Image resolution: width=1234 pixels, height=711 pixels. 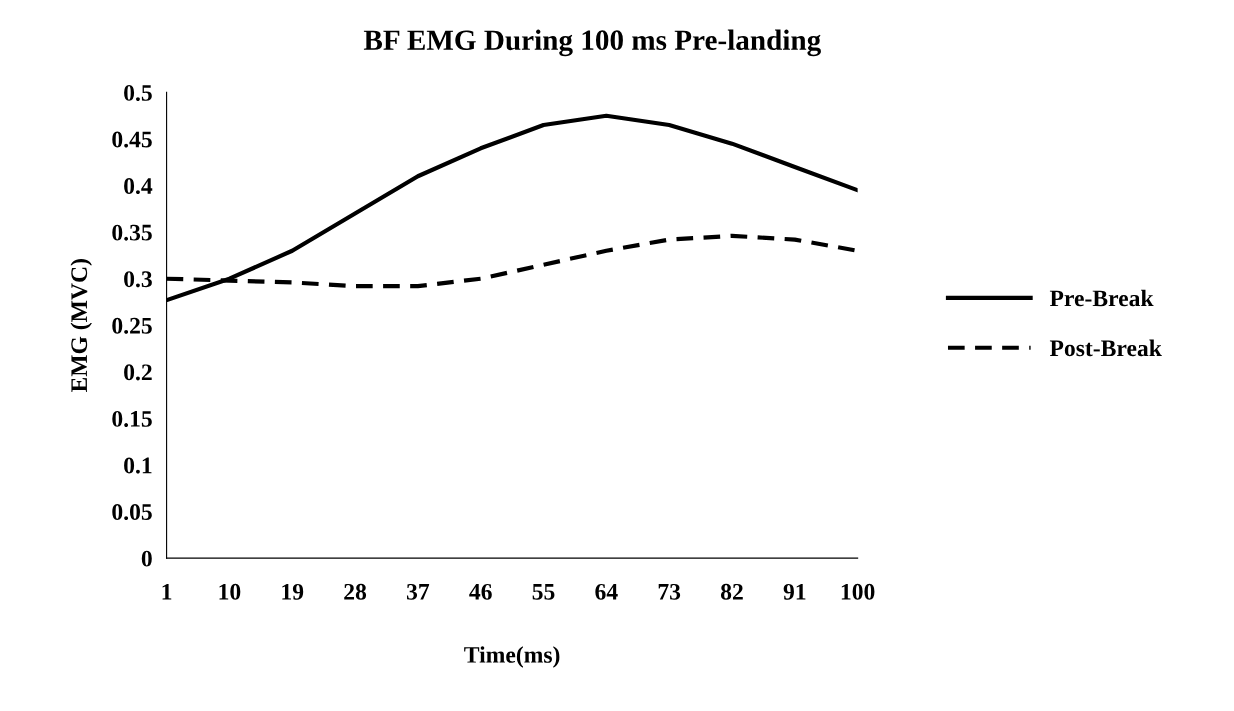 What do you see at coordinates (543, 592) in the screenshot?
I see `x-tick-label: 55` at bounding box center [543, 592].